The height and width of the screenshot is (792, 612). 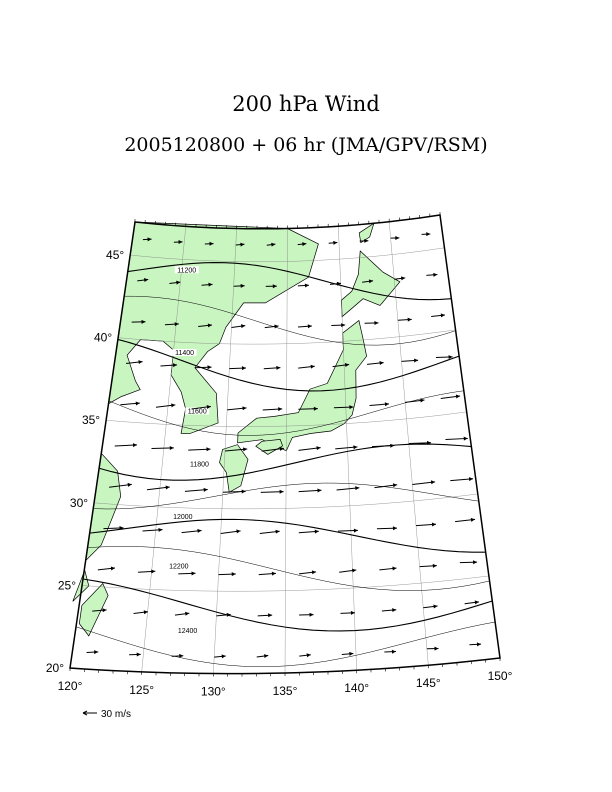 I want to click on land-asia-north, so click(x=213, y=328).